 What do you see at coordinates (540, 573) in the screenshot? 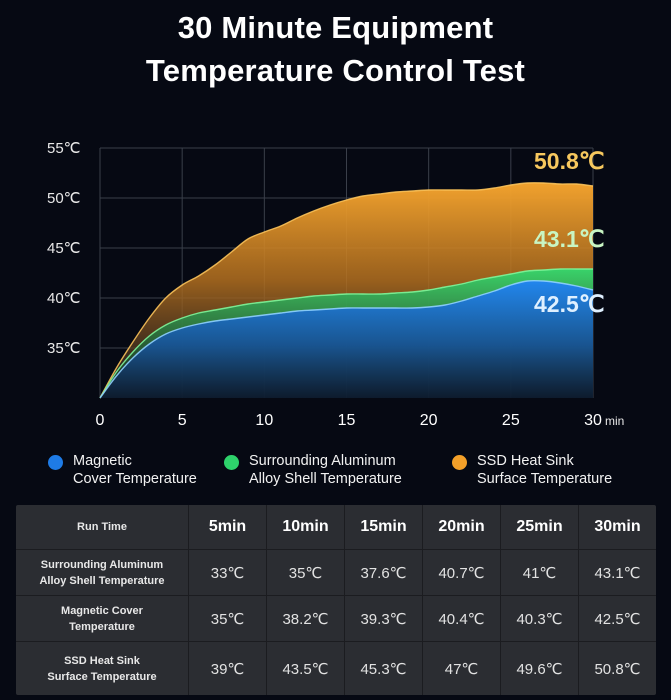
I see `table-cell: 41℃` at bounding box center [540, 573].